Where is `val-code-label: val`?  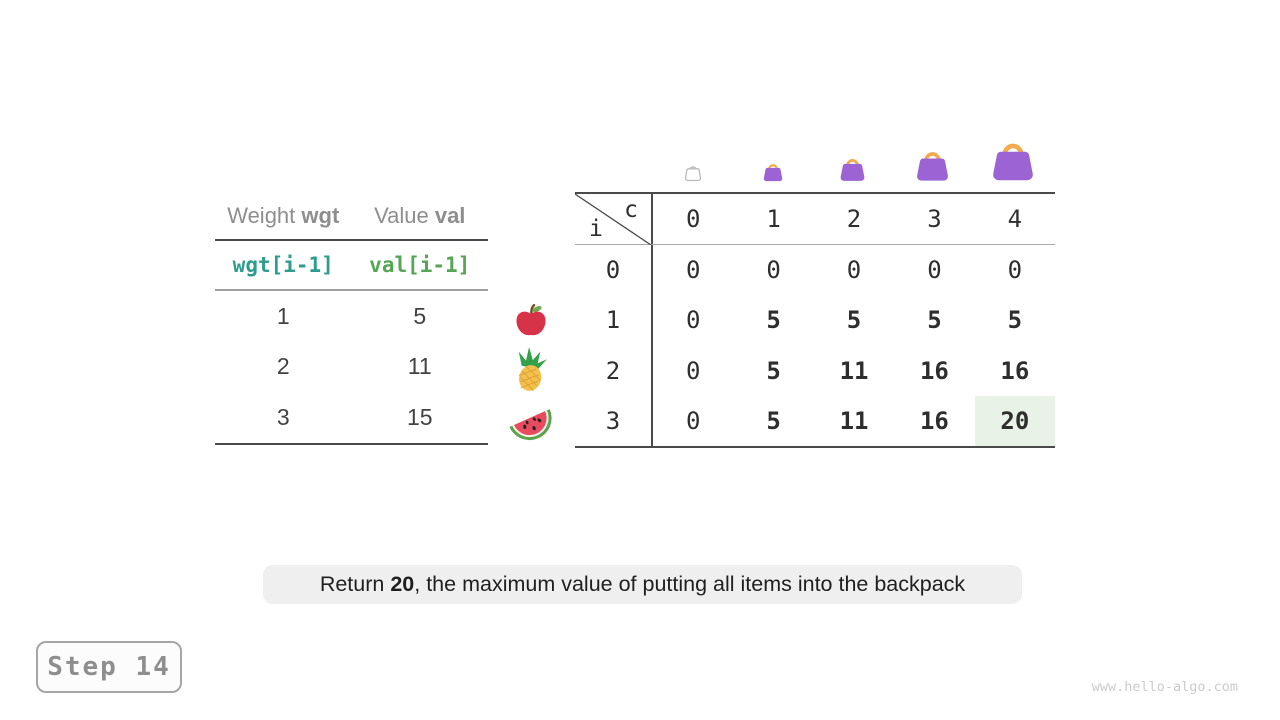 val-code-label: val is located at coordinates (450, 215).